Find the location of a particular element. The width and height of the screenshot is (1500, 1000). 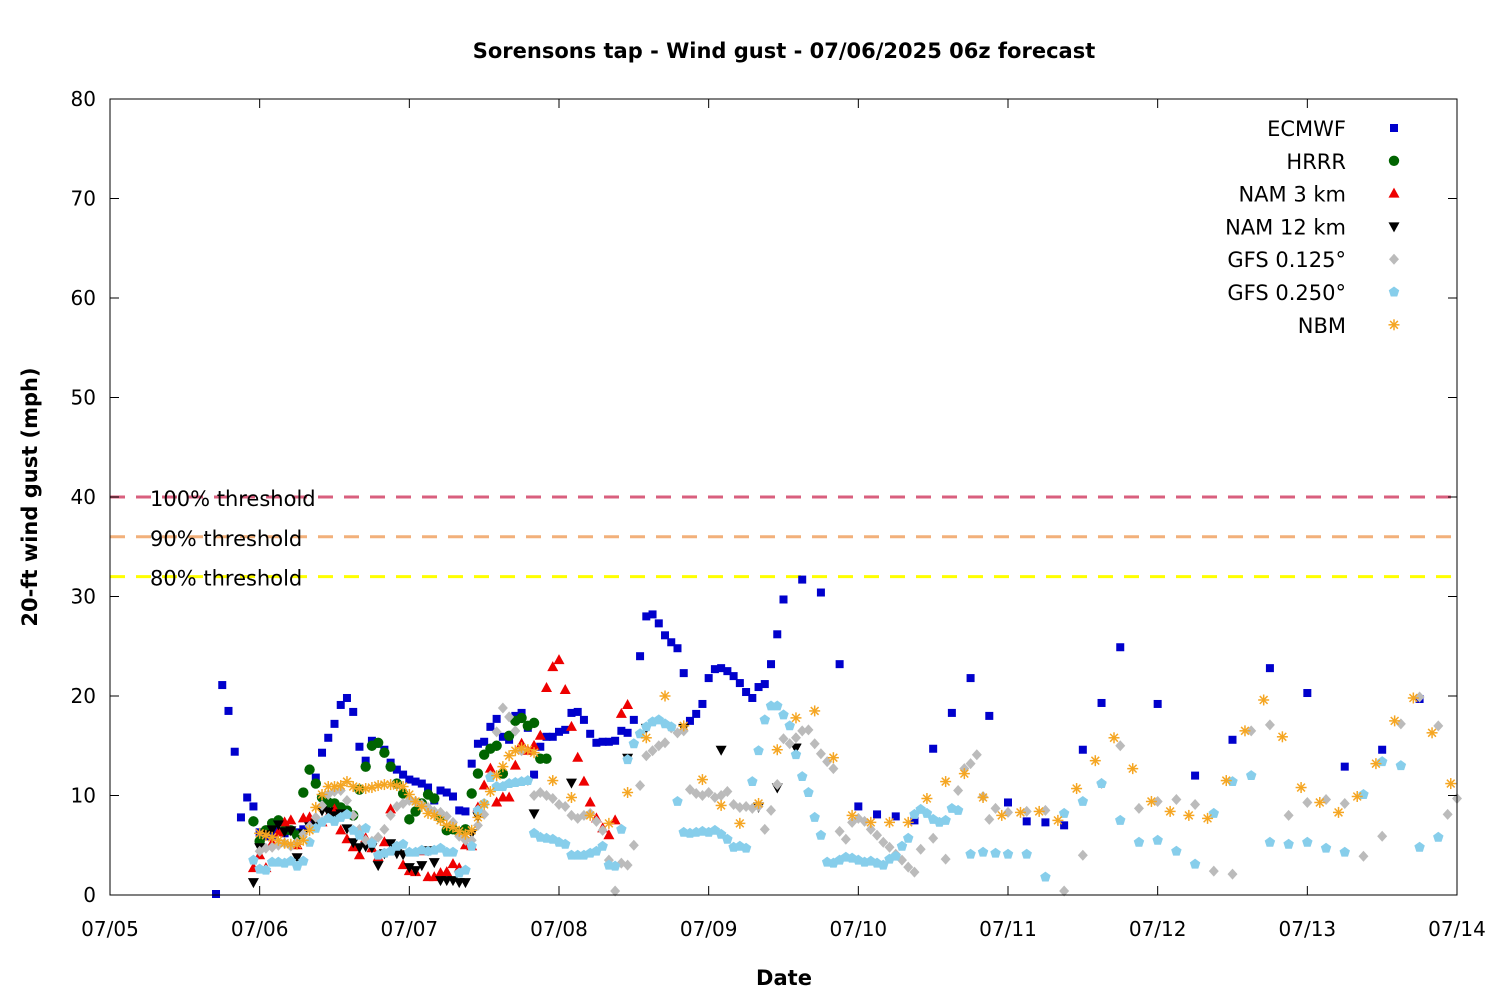

y-tick-label: 20 is located at coordinates (83, 696).